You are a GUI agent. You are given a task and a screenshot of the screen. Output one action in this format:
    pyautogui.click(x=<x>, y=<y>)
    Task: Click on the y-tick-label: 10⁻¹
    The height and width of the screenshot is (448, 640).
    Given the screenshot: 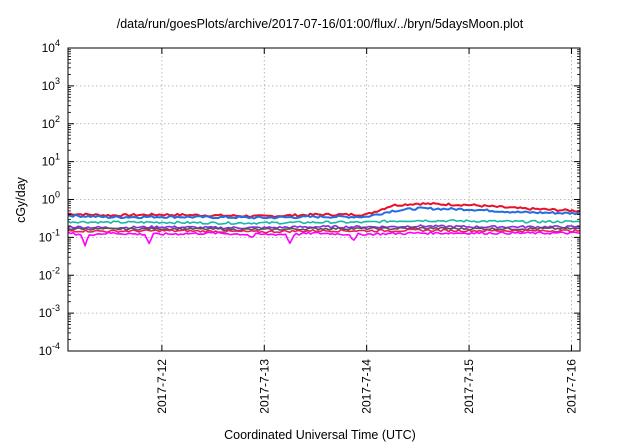 What is the action you would take?
    pyautogui.click(x=49, y=235)
    